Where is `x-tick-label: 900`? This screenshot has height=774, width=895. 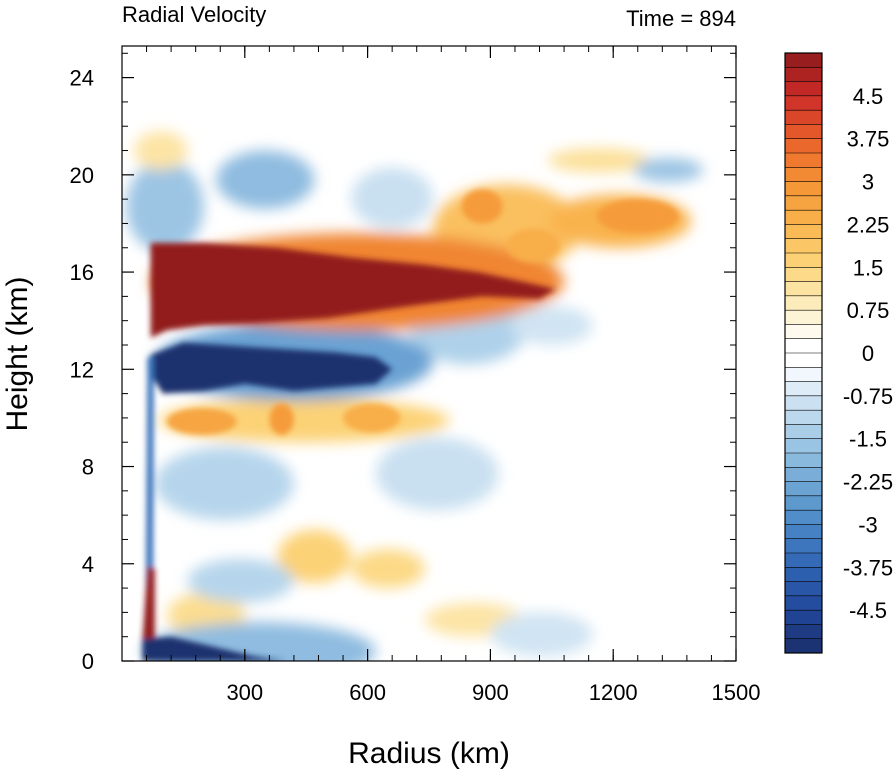 x-tick-label: 900 is located at coordinates (490, 692).